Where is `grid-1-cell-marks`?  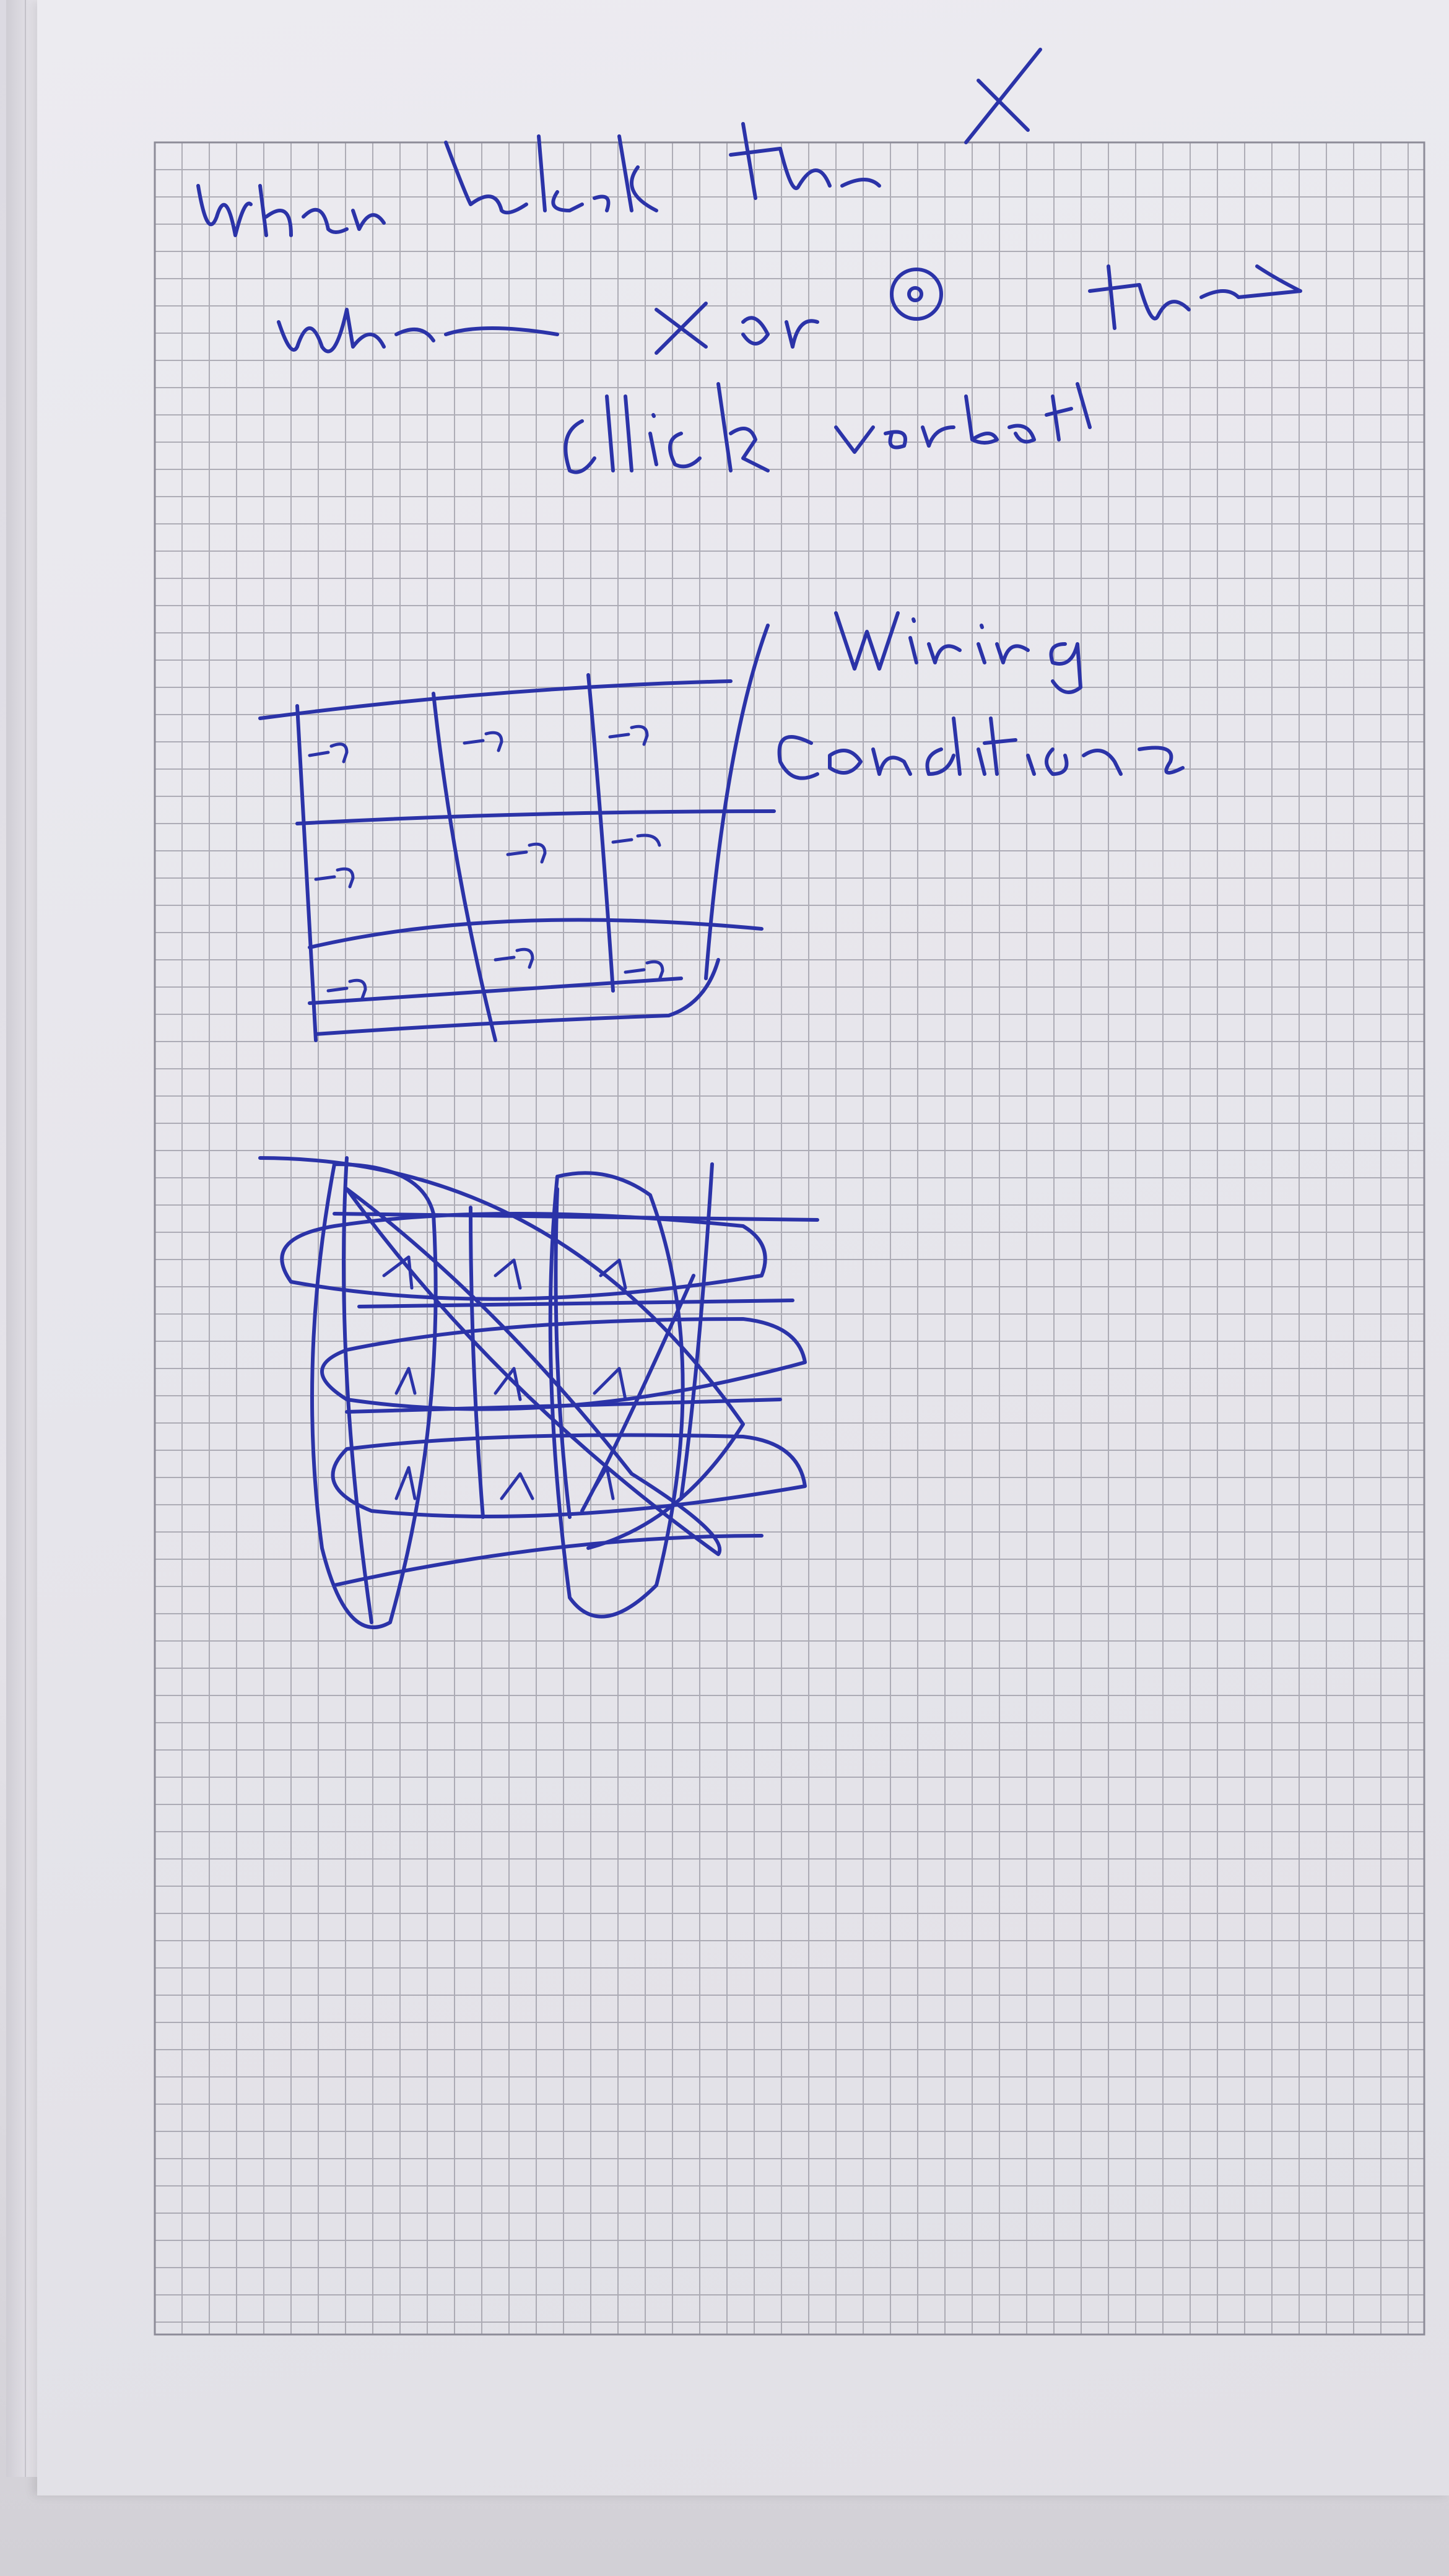 grid-1-cell-marks is located at coordinates (486, 862).